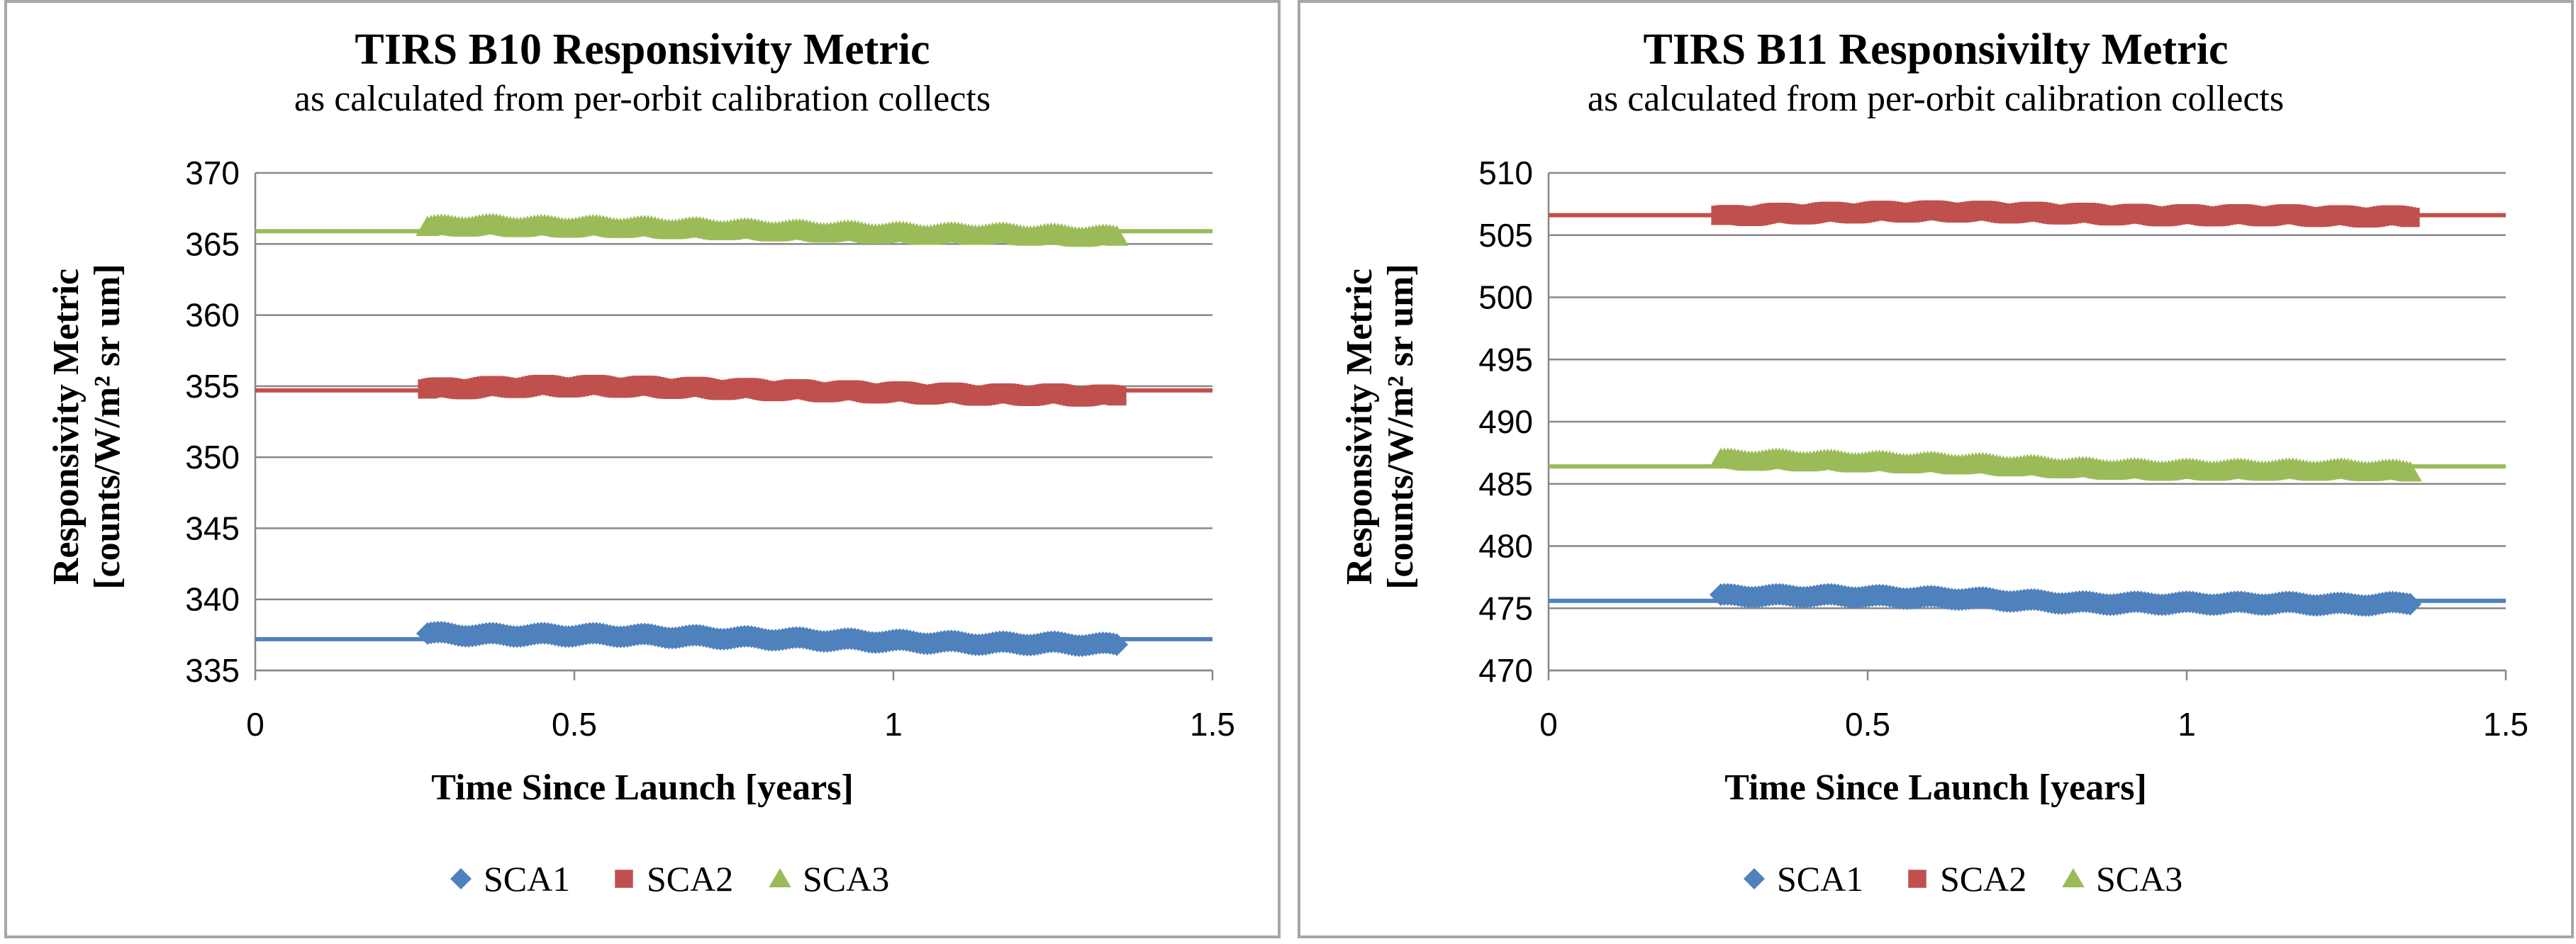  Describe the element at coordinates (212, 458) in the screenshot. I see `y-tick-label: 350` at that location.